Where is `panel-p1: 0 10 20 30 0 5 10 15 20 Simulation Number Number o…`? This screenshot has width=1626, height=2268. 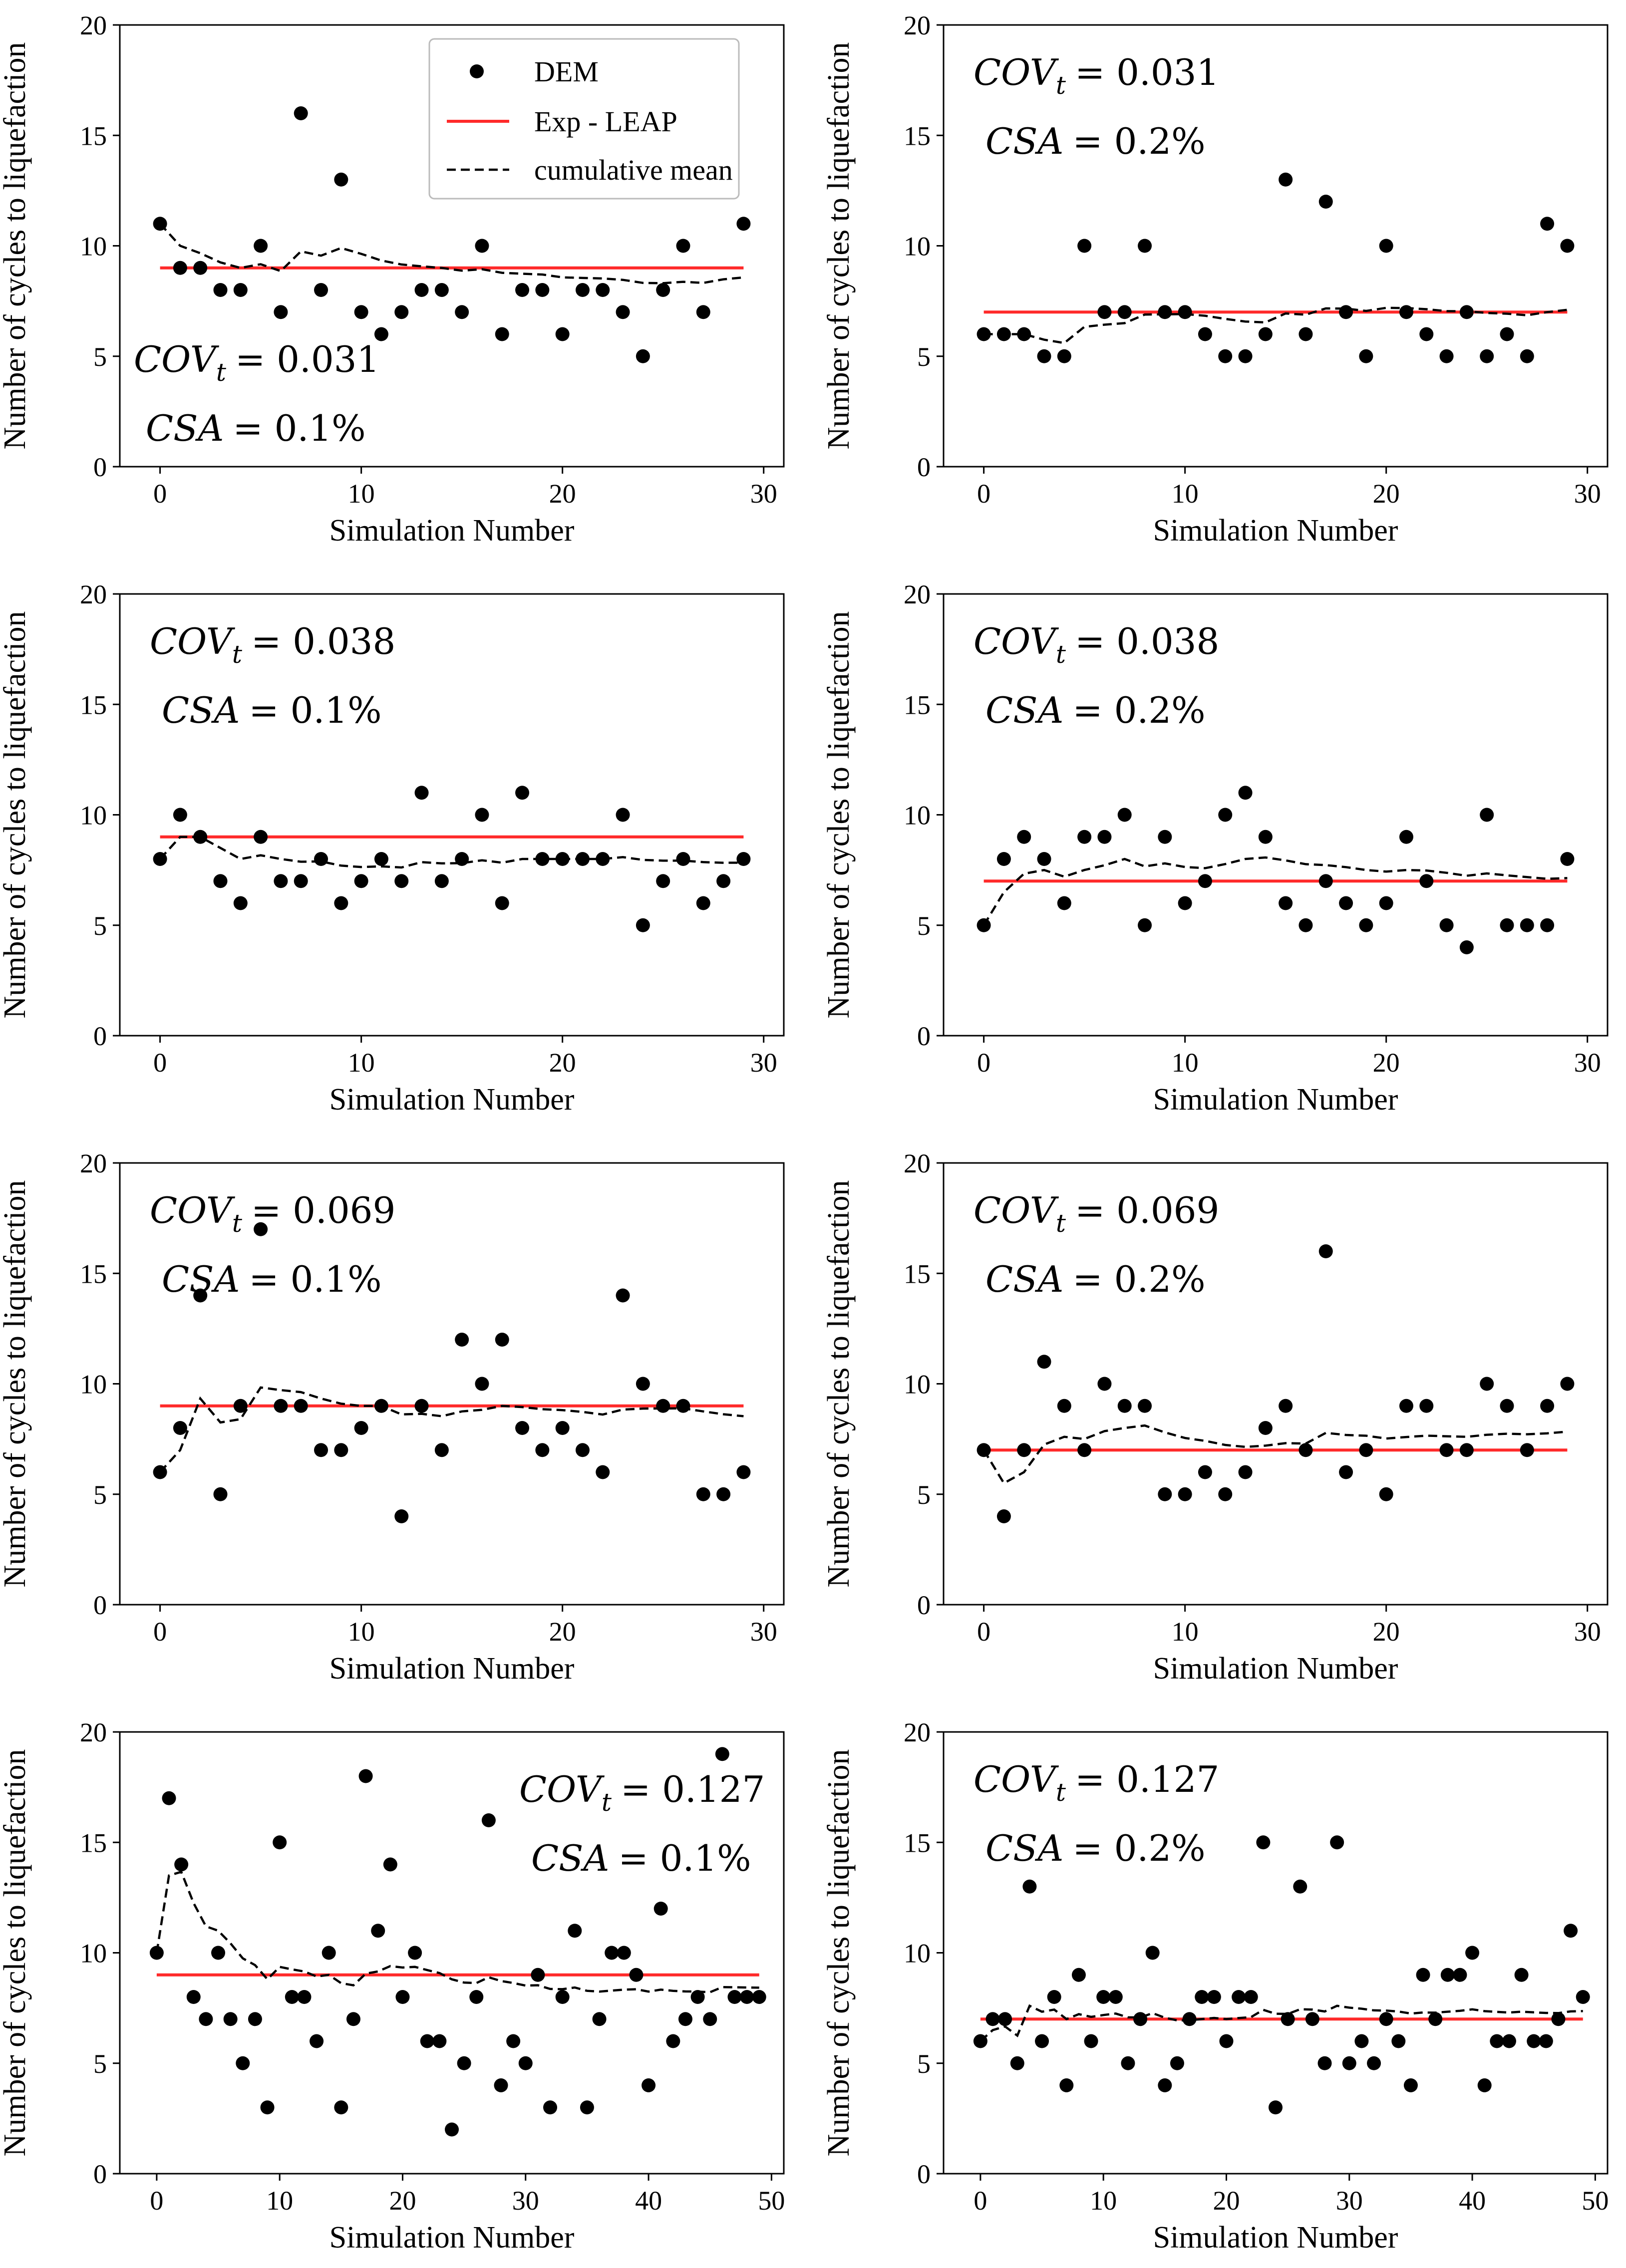
panel-p1: 0 10 20 30 0 5 10 15 20 Simulation Number Number o… is located at coordinates (392, 279).